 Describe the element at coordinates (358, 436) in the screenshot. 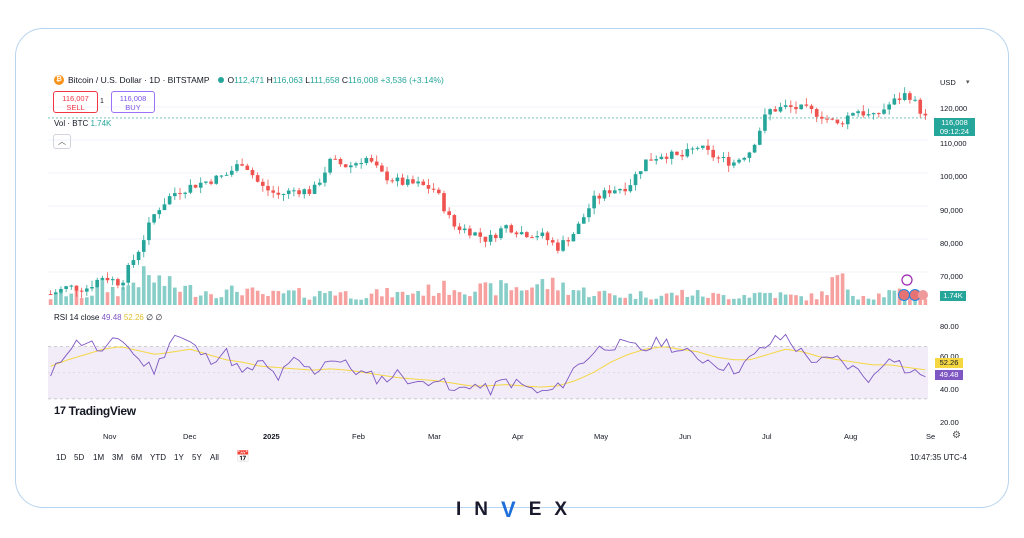

I see `x-tick: Feb` at that location.